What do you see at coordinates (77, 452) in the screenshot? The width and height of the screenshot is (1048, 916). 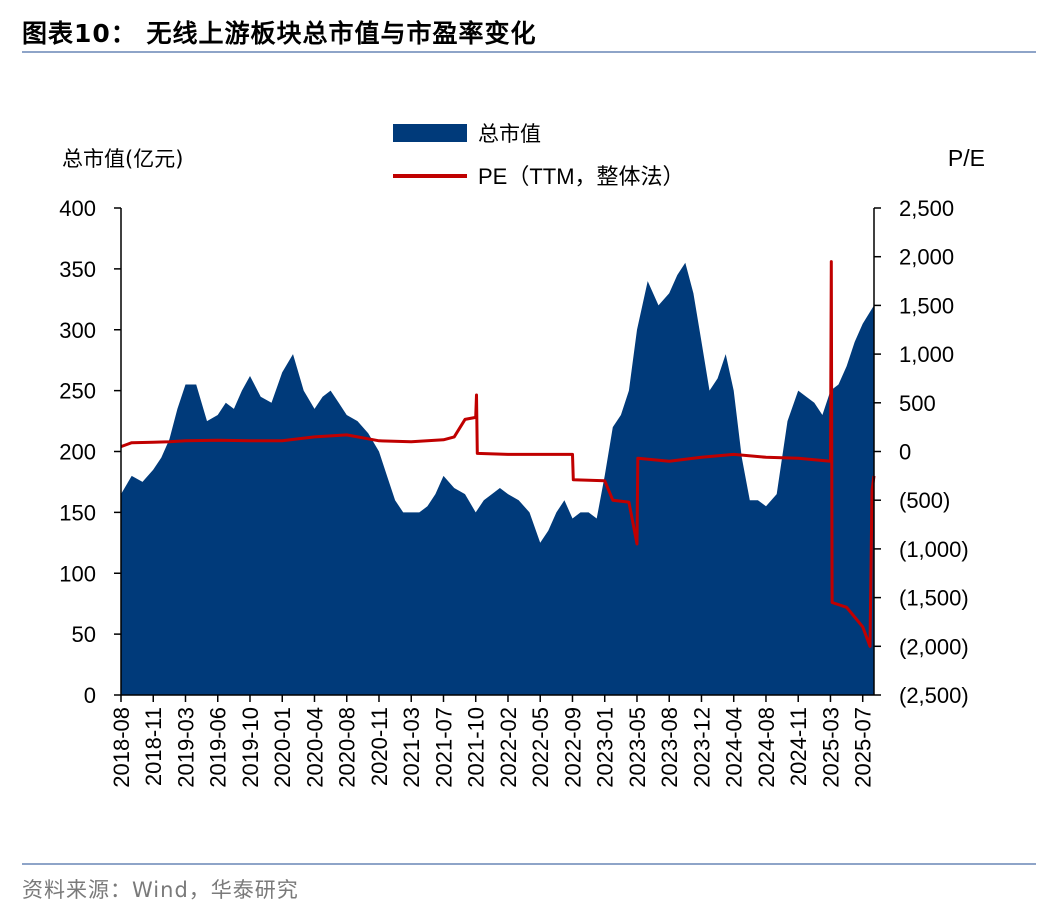 I see `left-tick-label: 200` at bounding box center [77, 452].